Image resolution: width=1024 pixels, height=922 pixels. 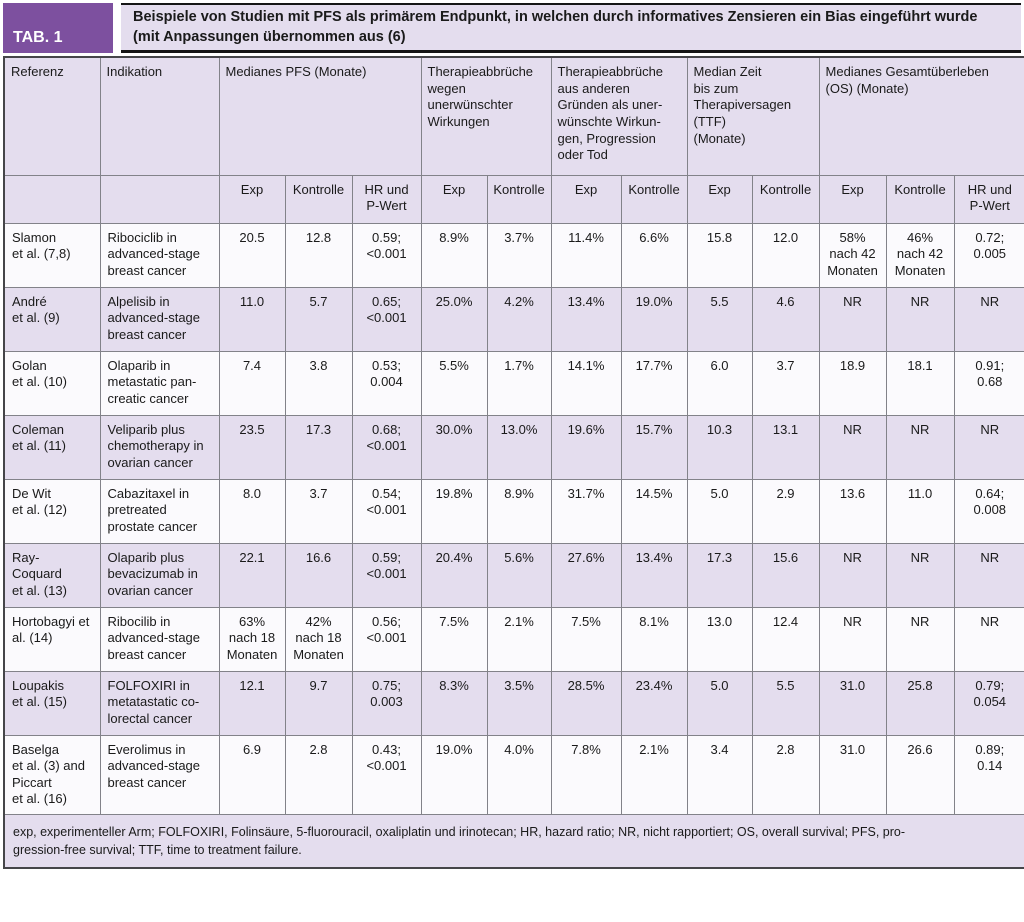 I want to click on table-cell: 9.7, so click(x=318, y=703).